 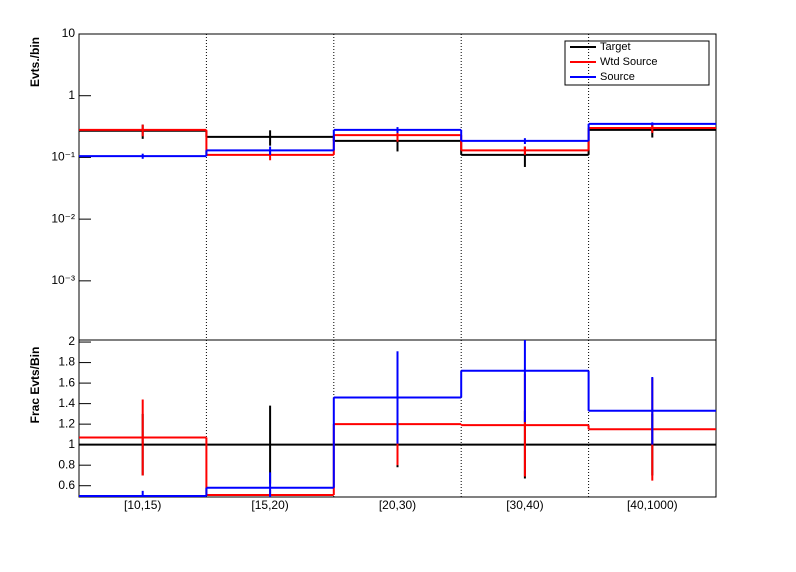 I want to click on x-tick-label: [20,30), so click(x=397, y=505).